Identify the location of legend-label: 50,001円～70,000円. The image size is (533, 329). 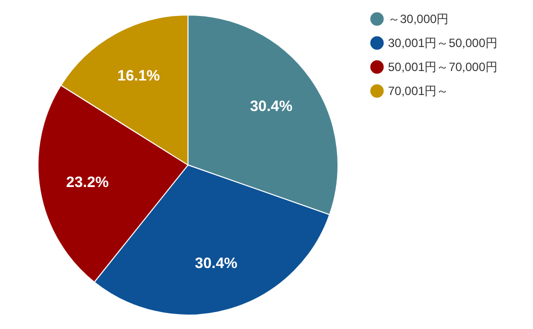
(443, 67).